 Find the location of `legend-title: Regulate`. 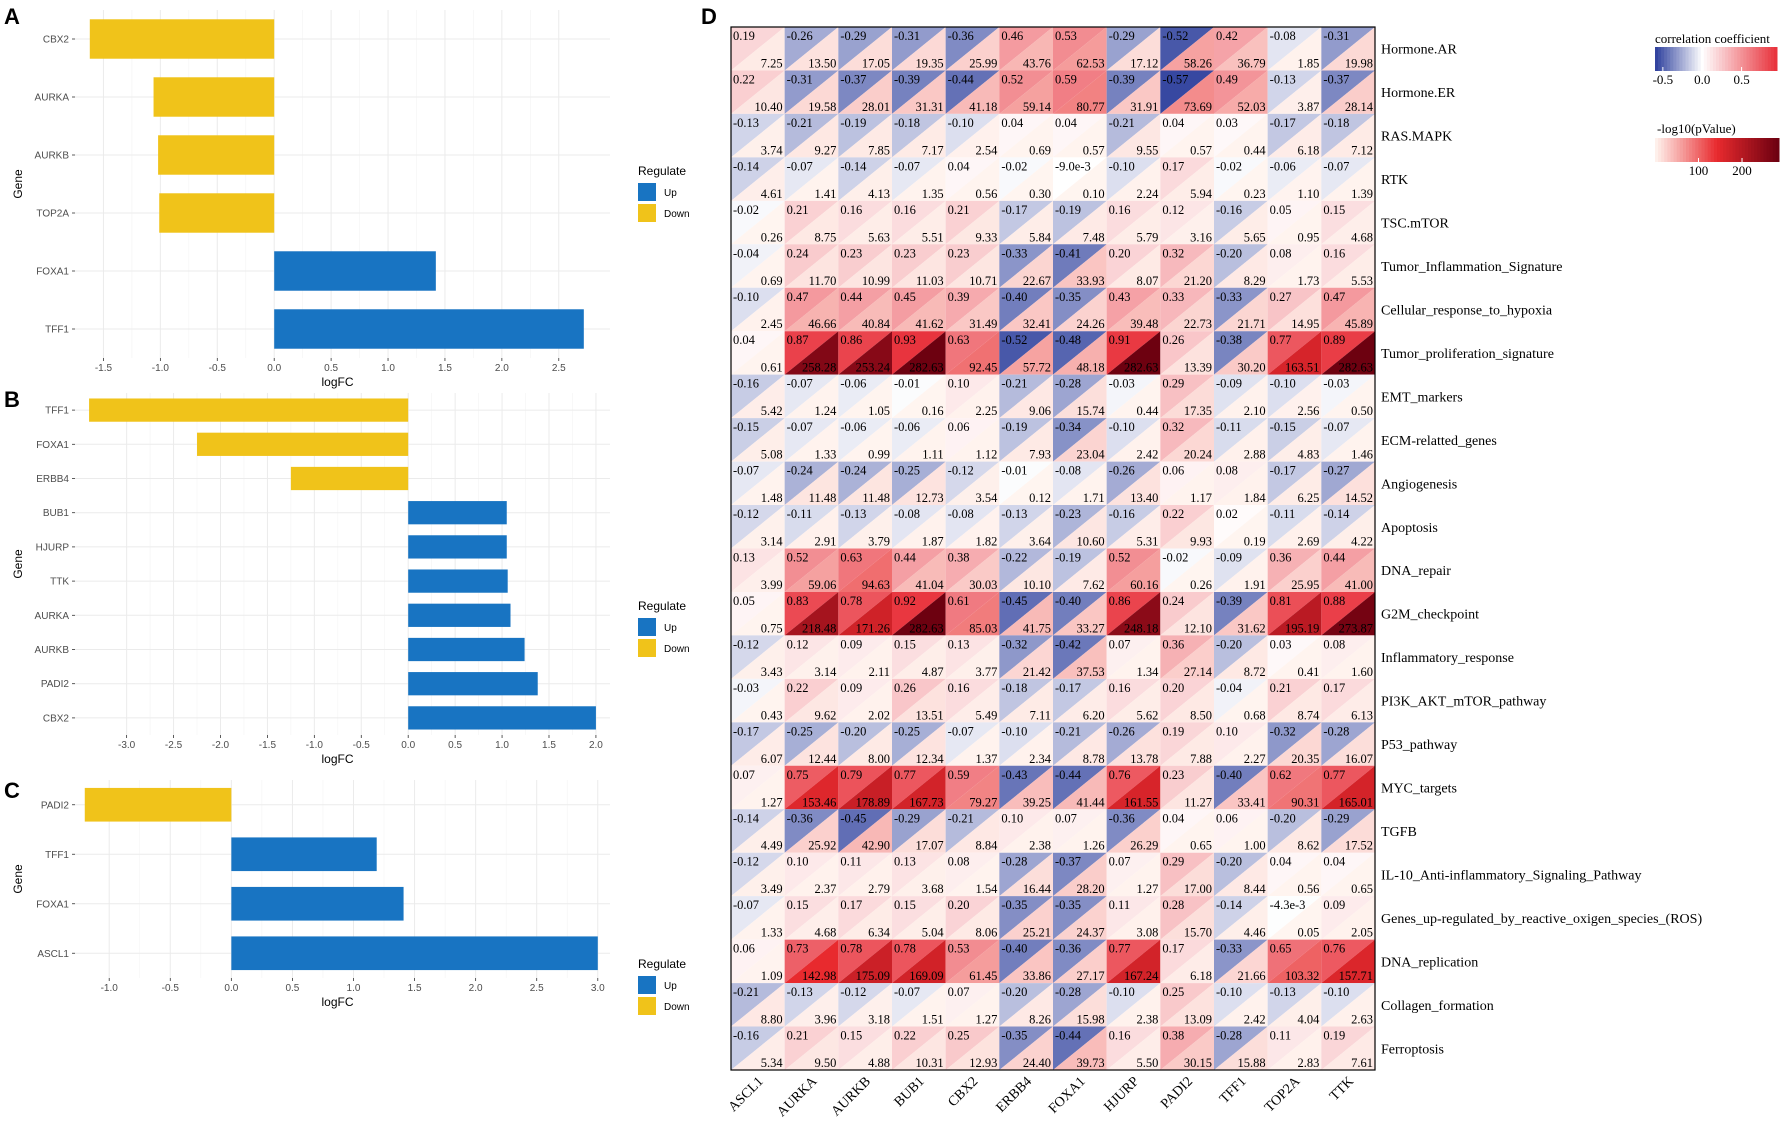

legend-title: Regulate is located at coordinates (662, 964).